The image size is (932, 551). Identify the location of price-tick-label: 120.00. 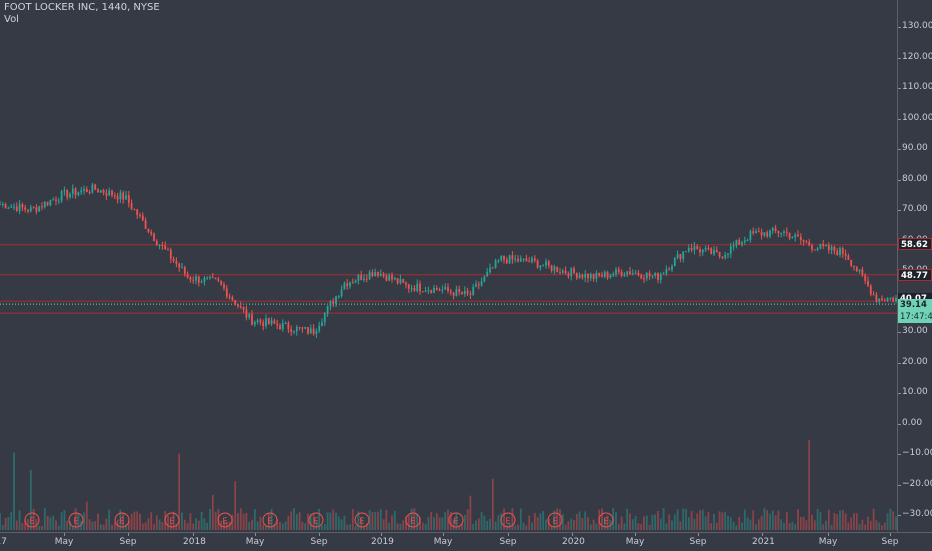
(917, 56).